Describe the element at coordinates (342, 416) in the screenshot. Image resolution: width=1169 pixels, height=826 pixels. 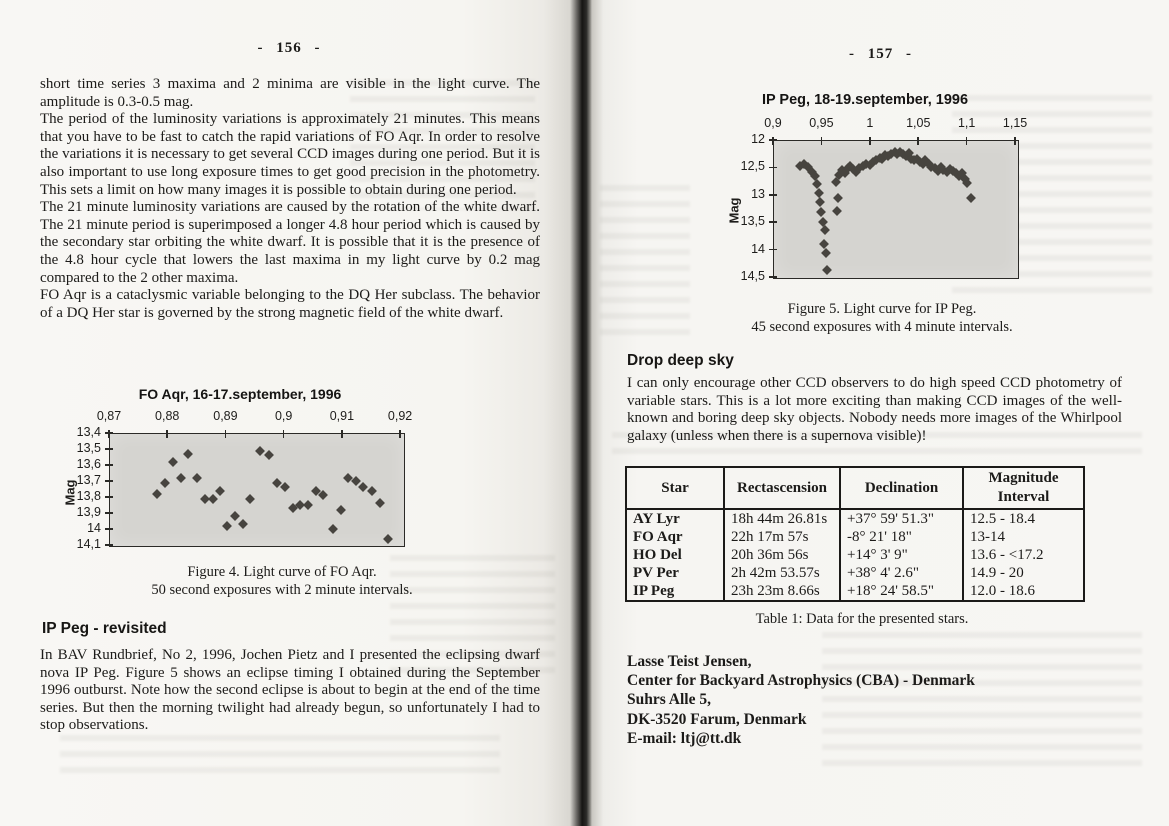
I see `x-tick-label: 0,91` at that location.